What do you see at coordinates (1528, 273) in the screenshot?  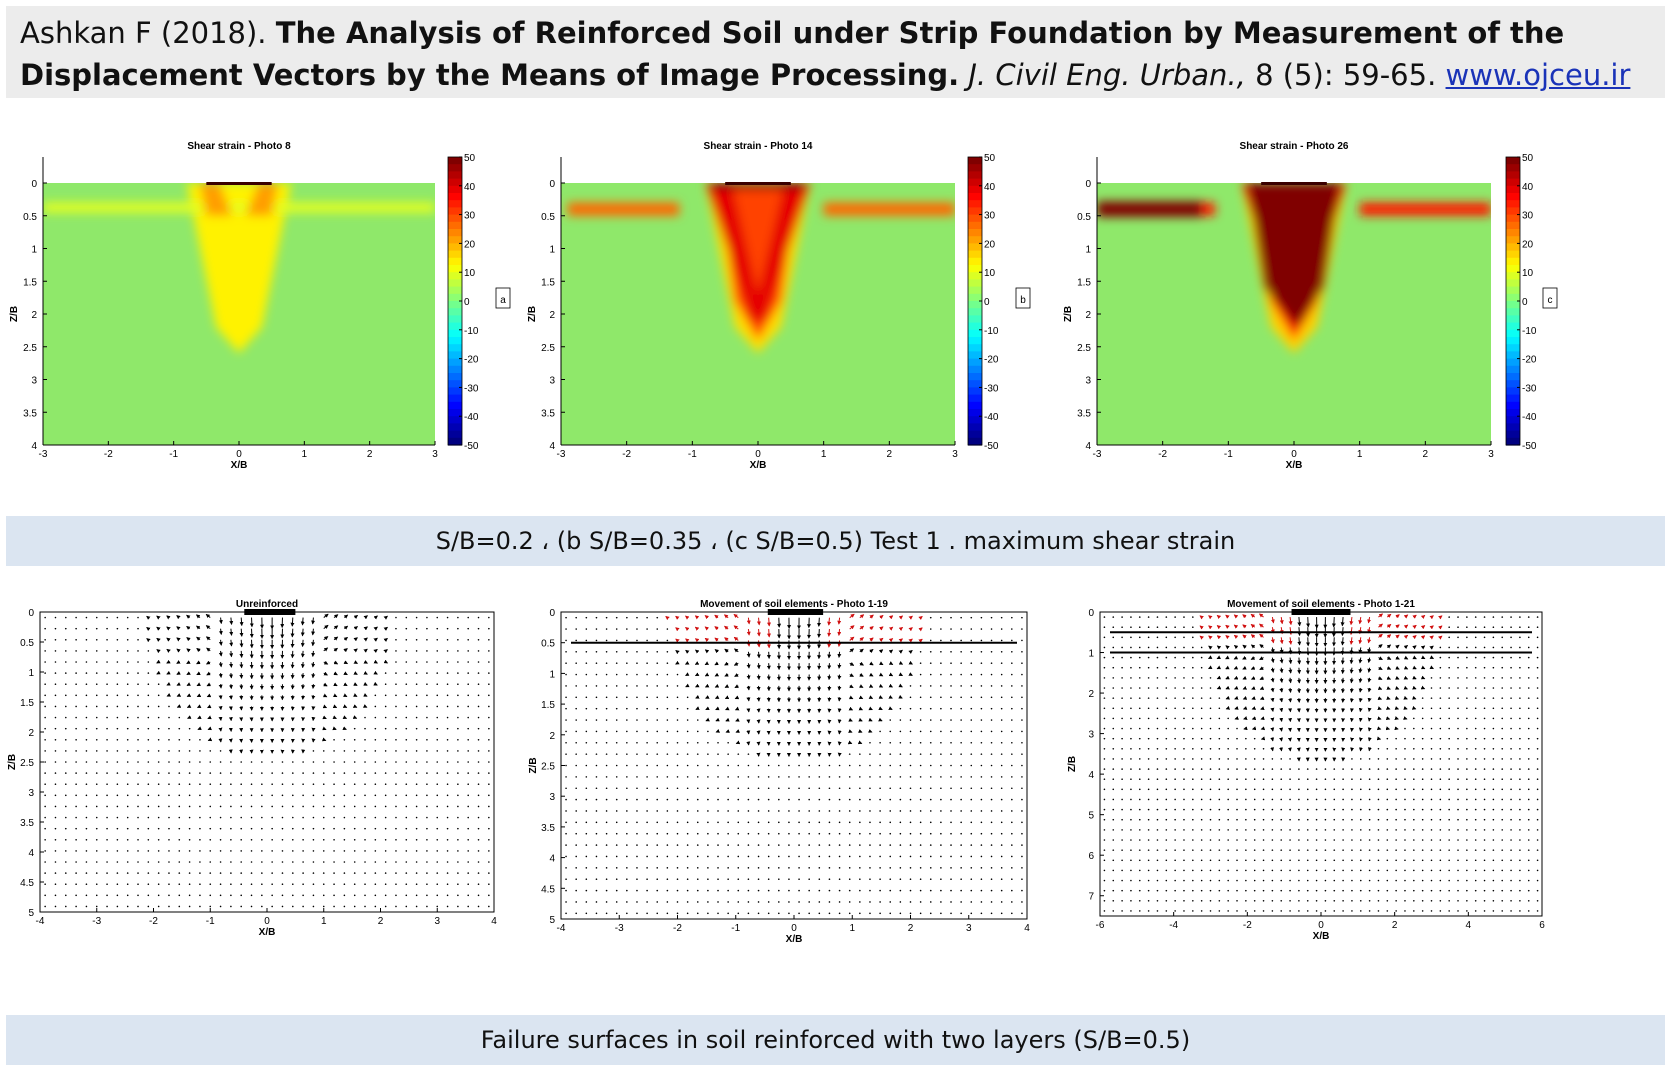 I see `colorbar-tick-label: 10` at bounding box center [1528, 273].